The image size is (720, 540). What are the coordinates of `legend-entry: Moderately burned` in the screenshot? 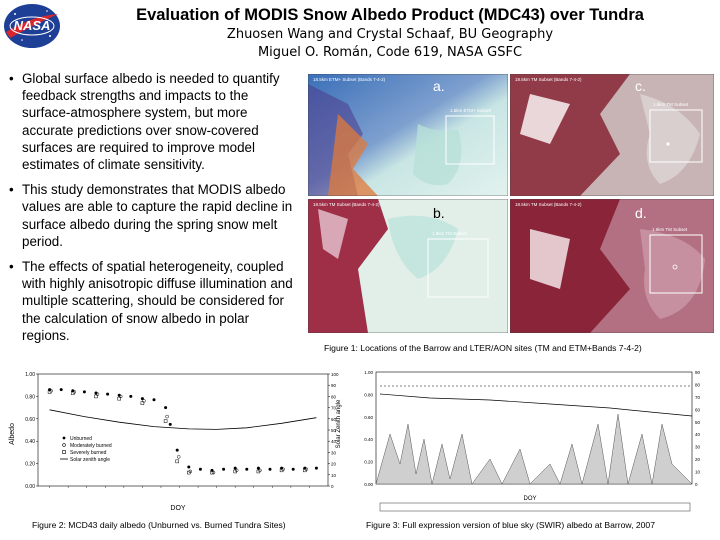 It's located at (91, 446).